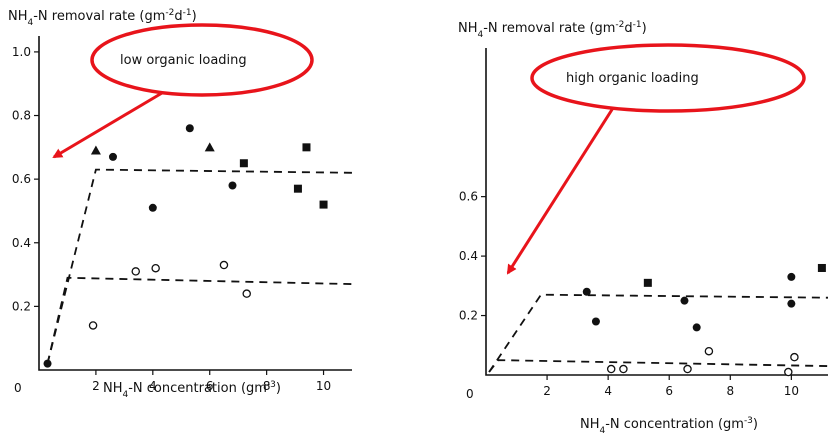 The height and width of the screenshot is (437, 834). What do you see at coordinates (632, 78) in the screenshot?
I see `annotation-text: high organic loading` at bounding box center [632, 78].